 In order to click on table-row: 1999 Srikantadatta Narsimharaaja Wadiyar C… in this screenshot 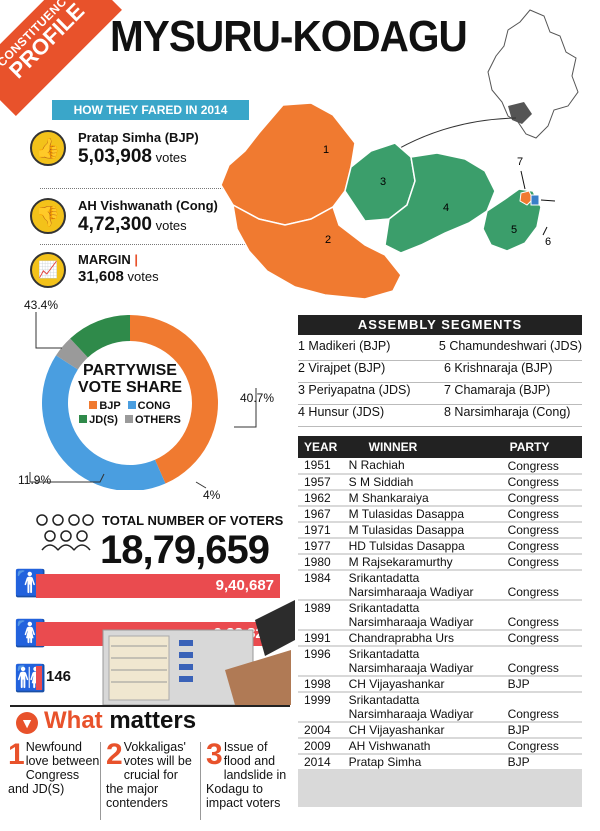, I will do `click(440, 707)`.